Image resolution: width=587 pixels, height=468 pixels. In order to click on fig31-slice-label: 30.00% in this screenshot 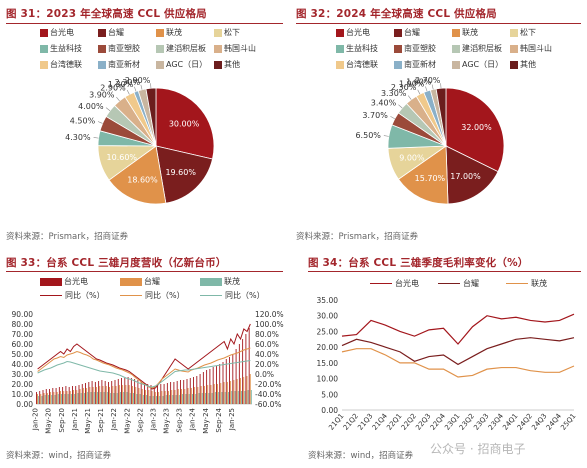, I will do `click(184, 124)`.